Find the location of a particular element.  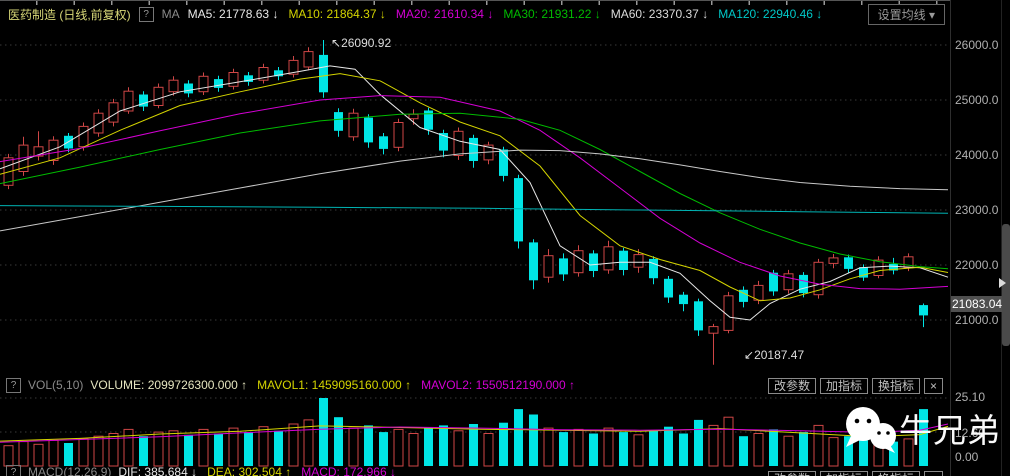

high-price-text: 26090.92 is located at coordinates (366, 43).